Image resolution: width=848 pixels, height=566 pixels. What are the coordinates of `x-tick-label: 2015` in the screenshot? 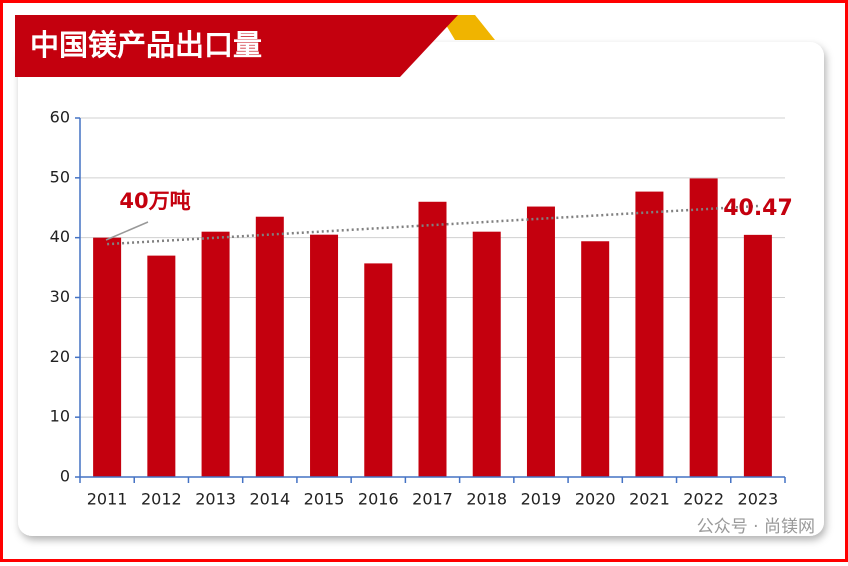 It's located at (324, 499).